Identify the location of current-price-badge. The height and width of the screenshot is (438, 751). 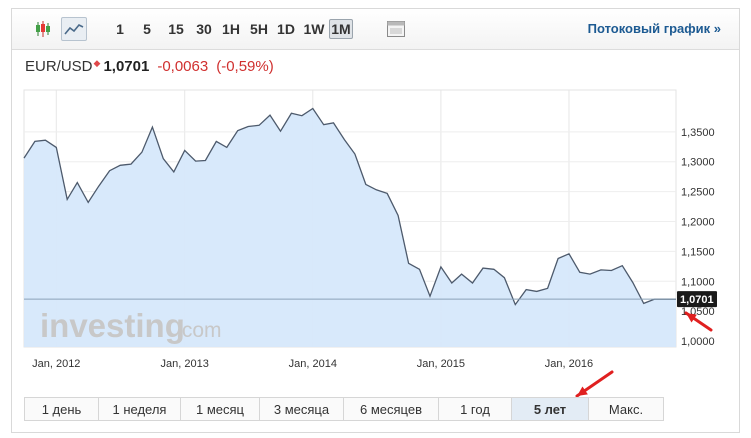
(697, 299).